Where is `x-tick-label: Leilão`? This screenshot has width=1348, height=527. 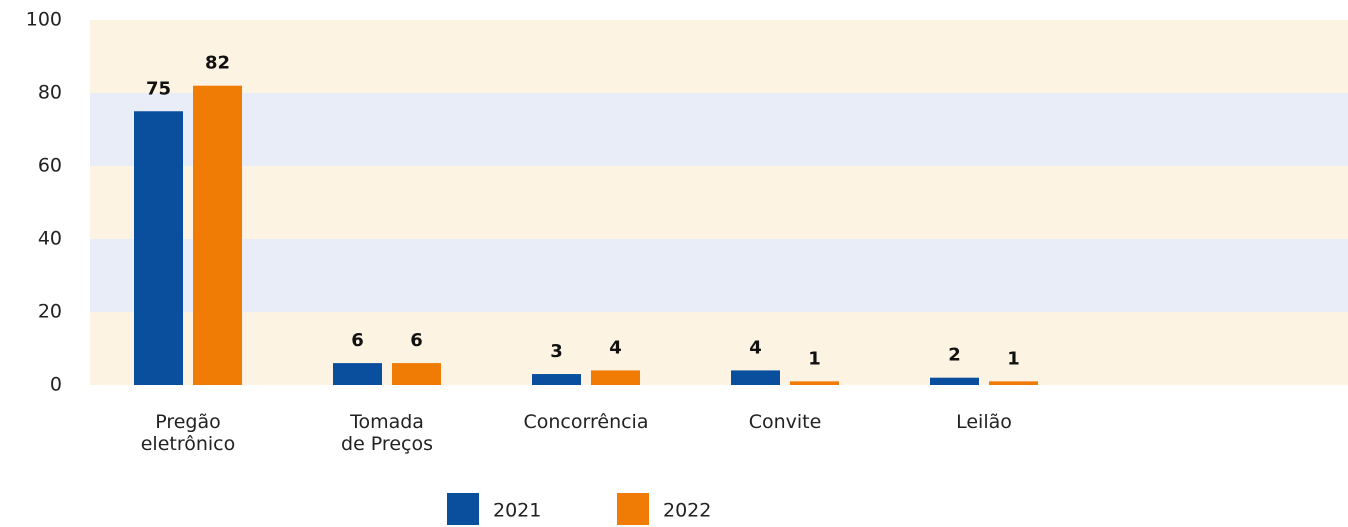 x-tick-label: Leilão is located at coordinates (984, 422).